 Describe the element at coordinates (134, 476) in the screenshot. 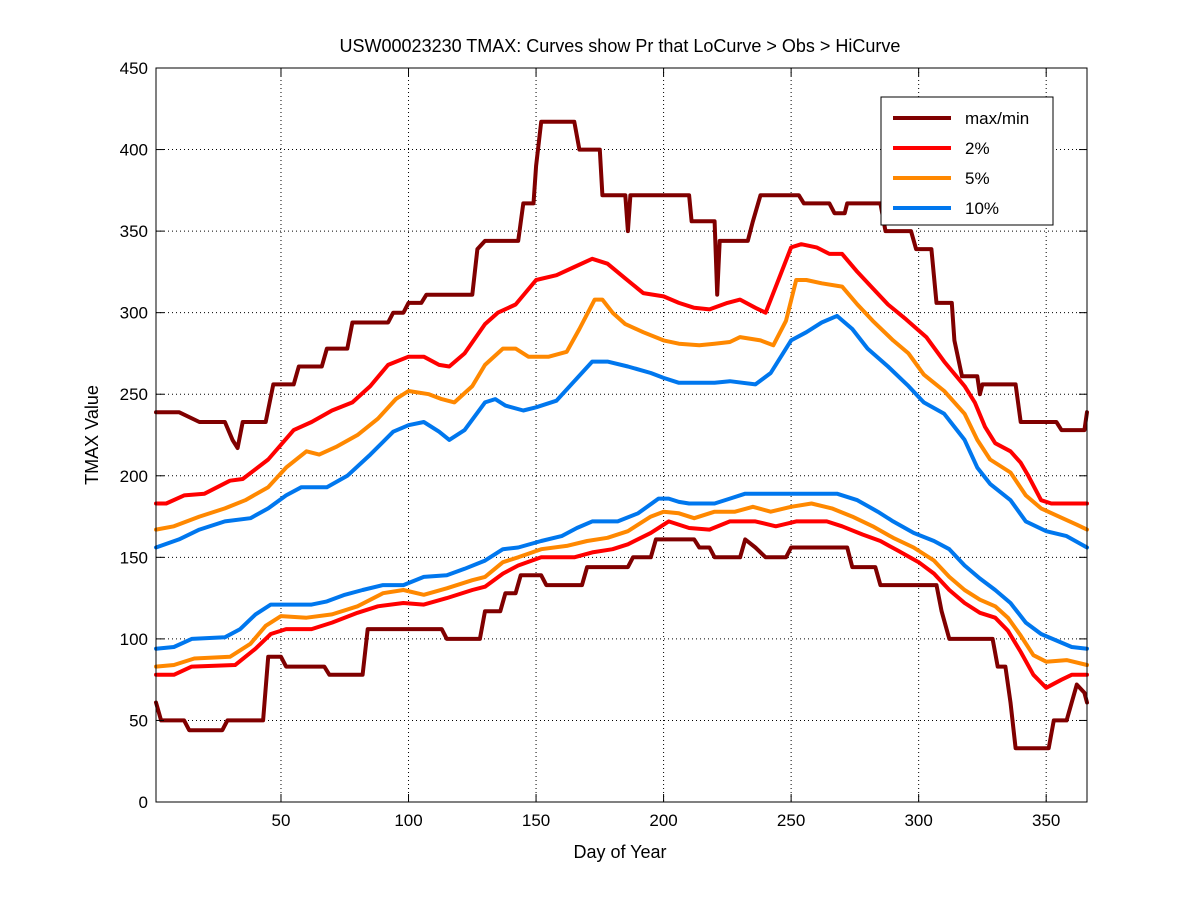

I see `y-tick-label: 200` at that location.